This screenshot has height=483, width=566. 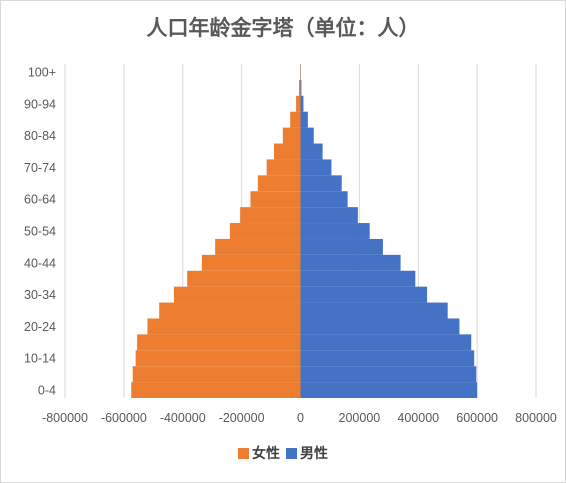 What do you see at coordinates (47, 391) in the screenshot?
I see `y-tick-label-0-4: 0-4` at bounding box center [47, 391].